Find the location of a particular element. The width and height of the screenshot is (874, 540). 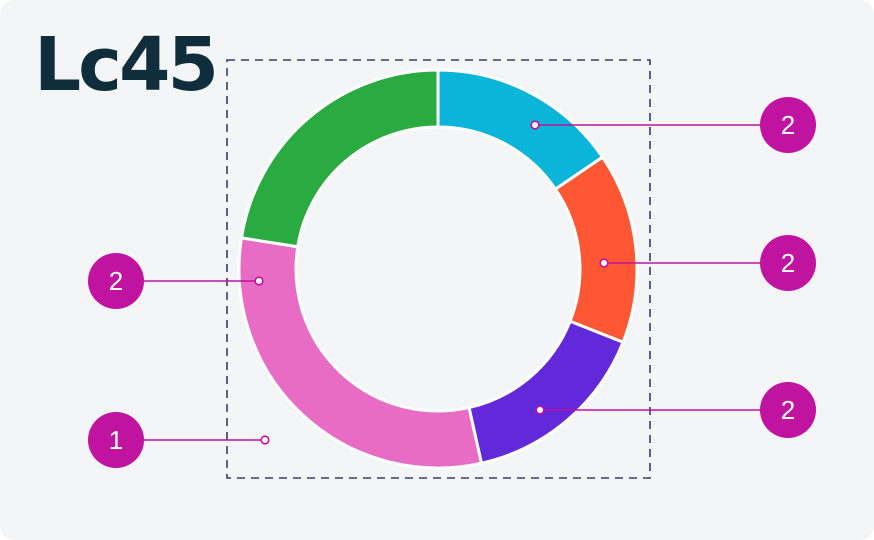

callout-pink: 2 is located at coordinates (176, 281).